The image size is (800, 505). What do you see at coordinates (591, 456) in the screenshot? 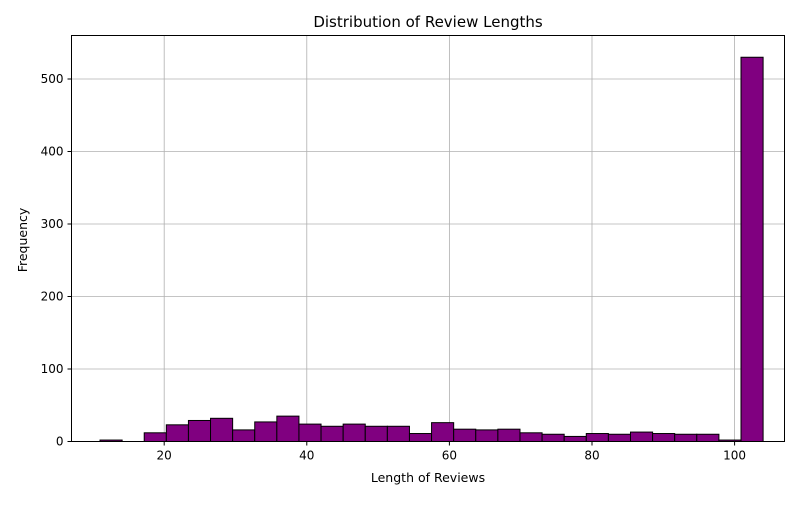
I see `x-tick-label: 80` at bounding box center [591, 456].